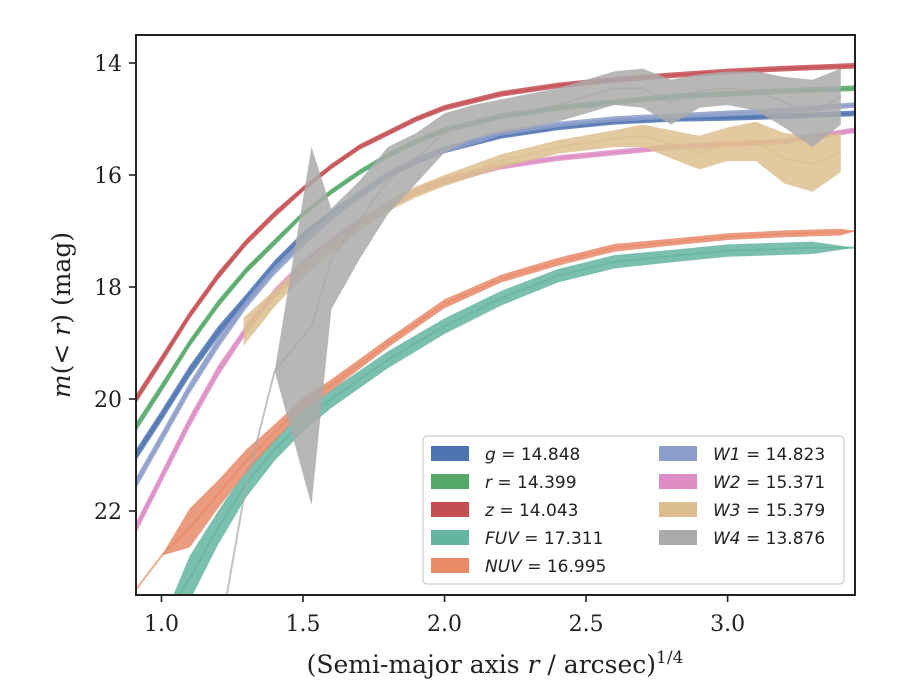  What do you see at coordinates (769, 455) in the screenshot?
I see `legend-label-w1: W1 = 14.823` at bounding box center [769, 455].